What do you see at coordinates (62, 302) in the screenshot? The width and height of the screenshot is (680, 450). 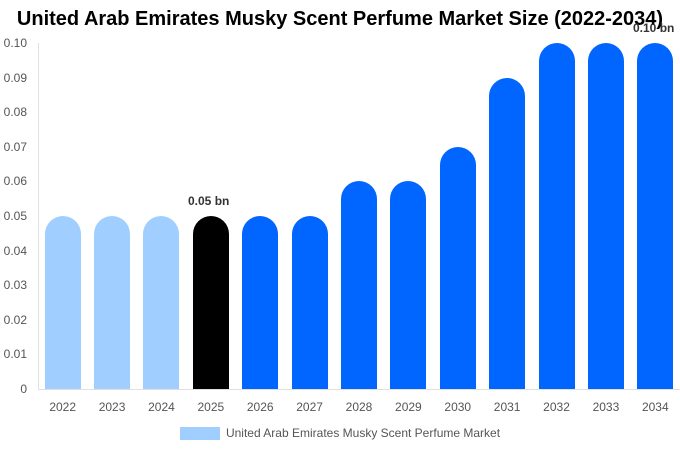 I see `bar-2022` at bounding box center [62, 302].